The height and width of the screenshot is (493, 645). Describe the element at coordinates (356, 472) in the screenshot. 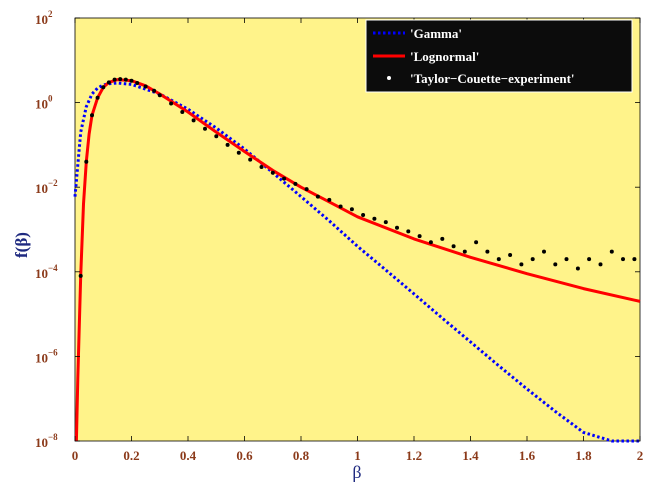

I see `x-axis-label: β` at that location.